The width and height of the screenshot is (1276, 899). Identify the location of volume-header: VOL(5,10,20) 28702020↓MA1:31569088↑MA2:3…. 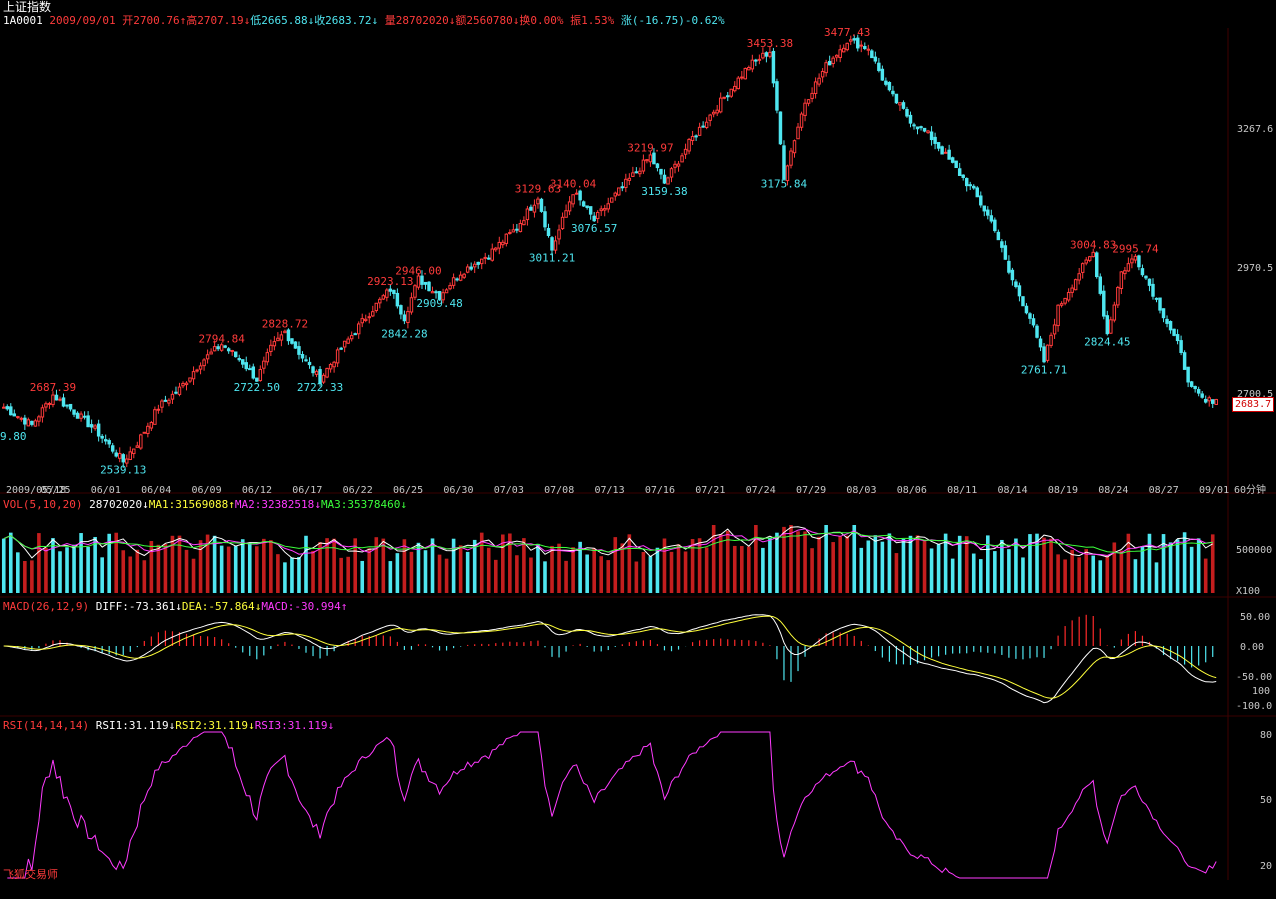
(205, 505).